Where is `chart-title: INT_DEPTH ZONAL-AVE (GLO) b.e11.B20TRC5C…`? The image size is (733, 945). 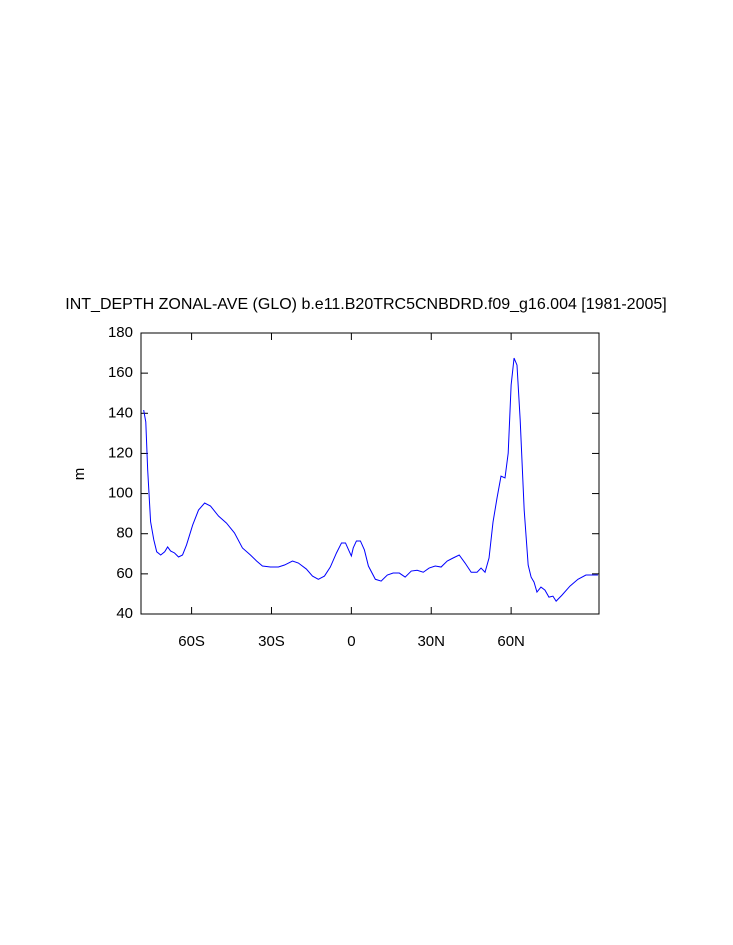 chart-title: INT_DEPTH ZONAL-AVE (GLO) b.e11.B20TRC5C… is located at coordinates (365, 304).